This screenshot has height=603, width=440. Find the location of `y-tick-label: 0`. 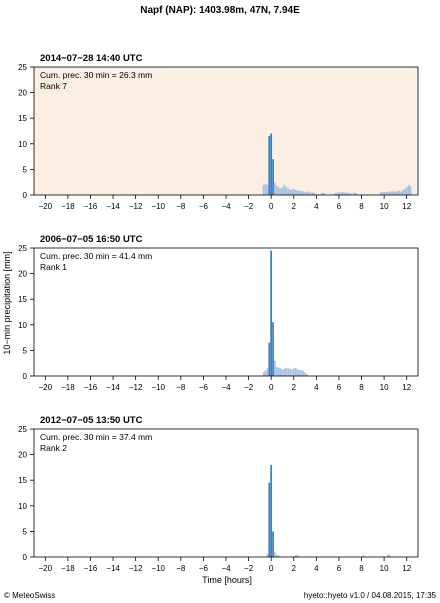

y-tick-label: 0 is located at coordinates (25, 376).